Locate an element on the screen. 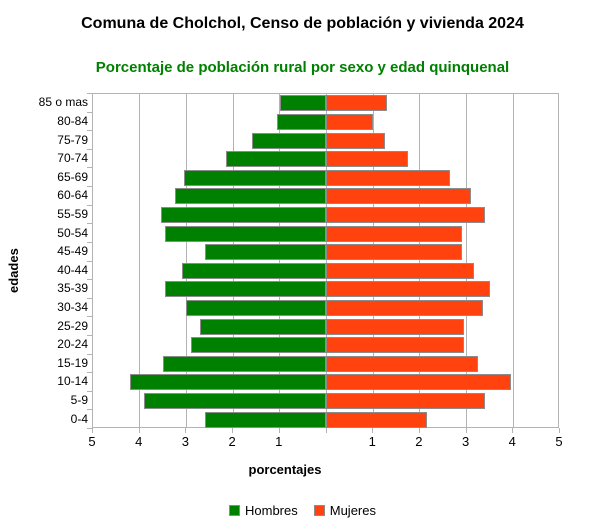 Image resolution: width=605 pixels, height=530 pixels. bar-hombres-85 o mas is located at coordinates (303, 103).